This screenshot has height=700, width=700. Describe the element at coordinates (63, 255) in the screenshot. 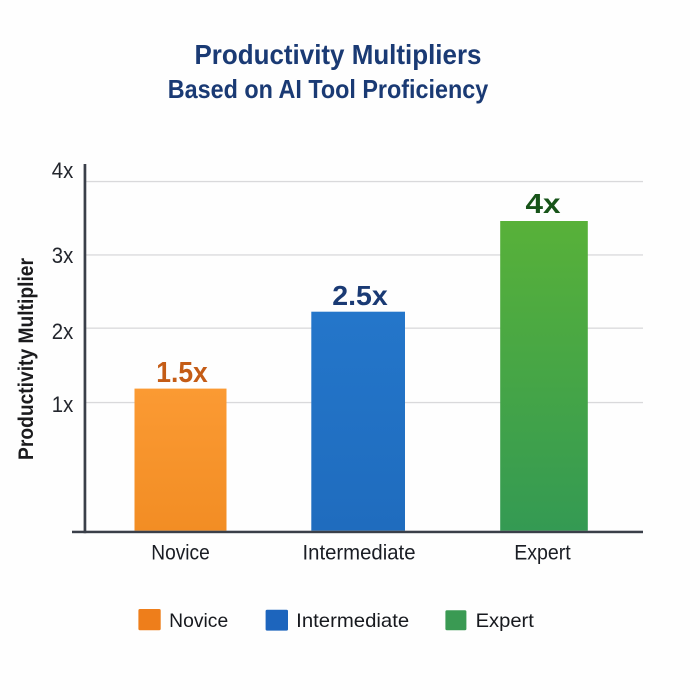

I see `svg-text: 3x` at that location.